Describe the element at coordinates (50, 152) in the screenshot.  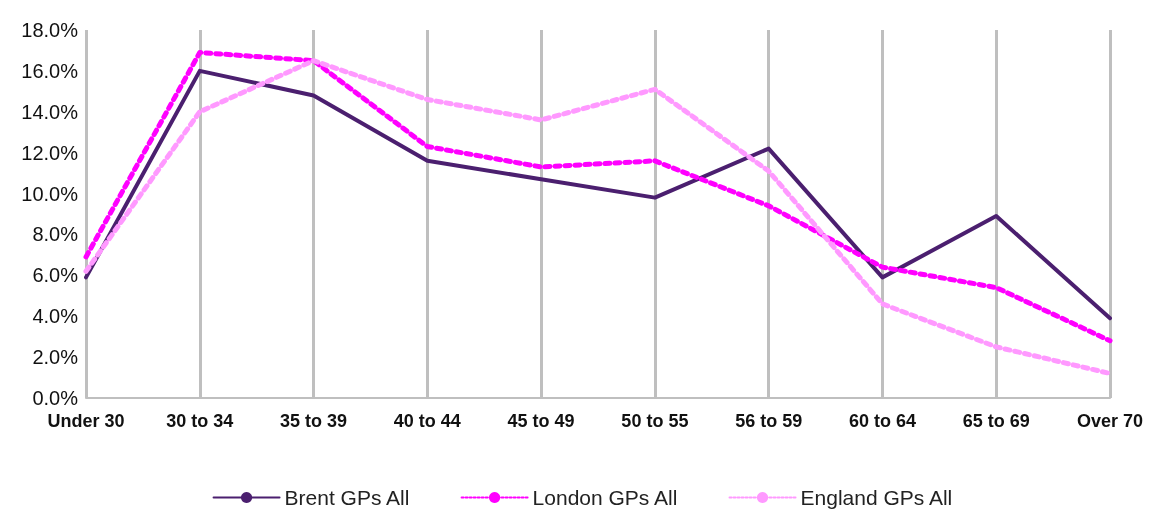
I see `y-tick-label: 12.0%` at that location.